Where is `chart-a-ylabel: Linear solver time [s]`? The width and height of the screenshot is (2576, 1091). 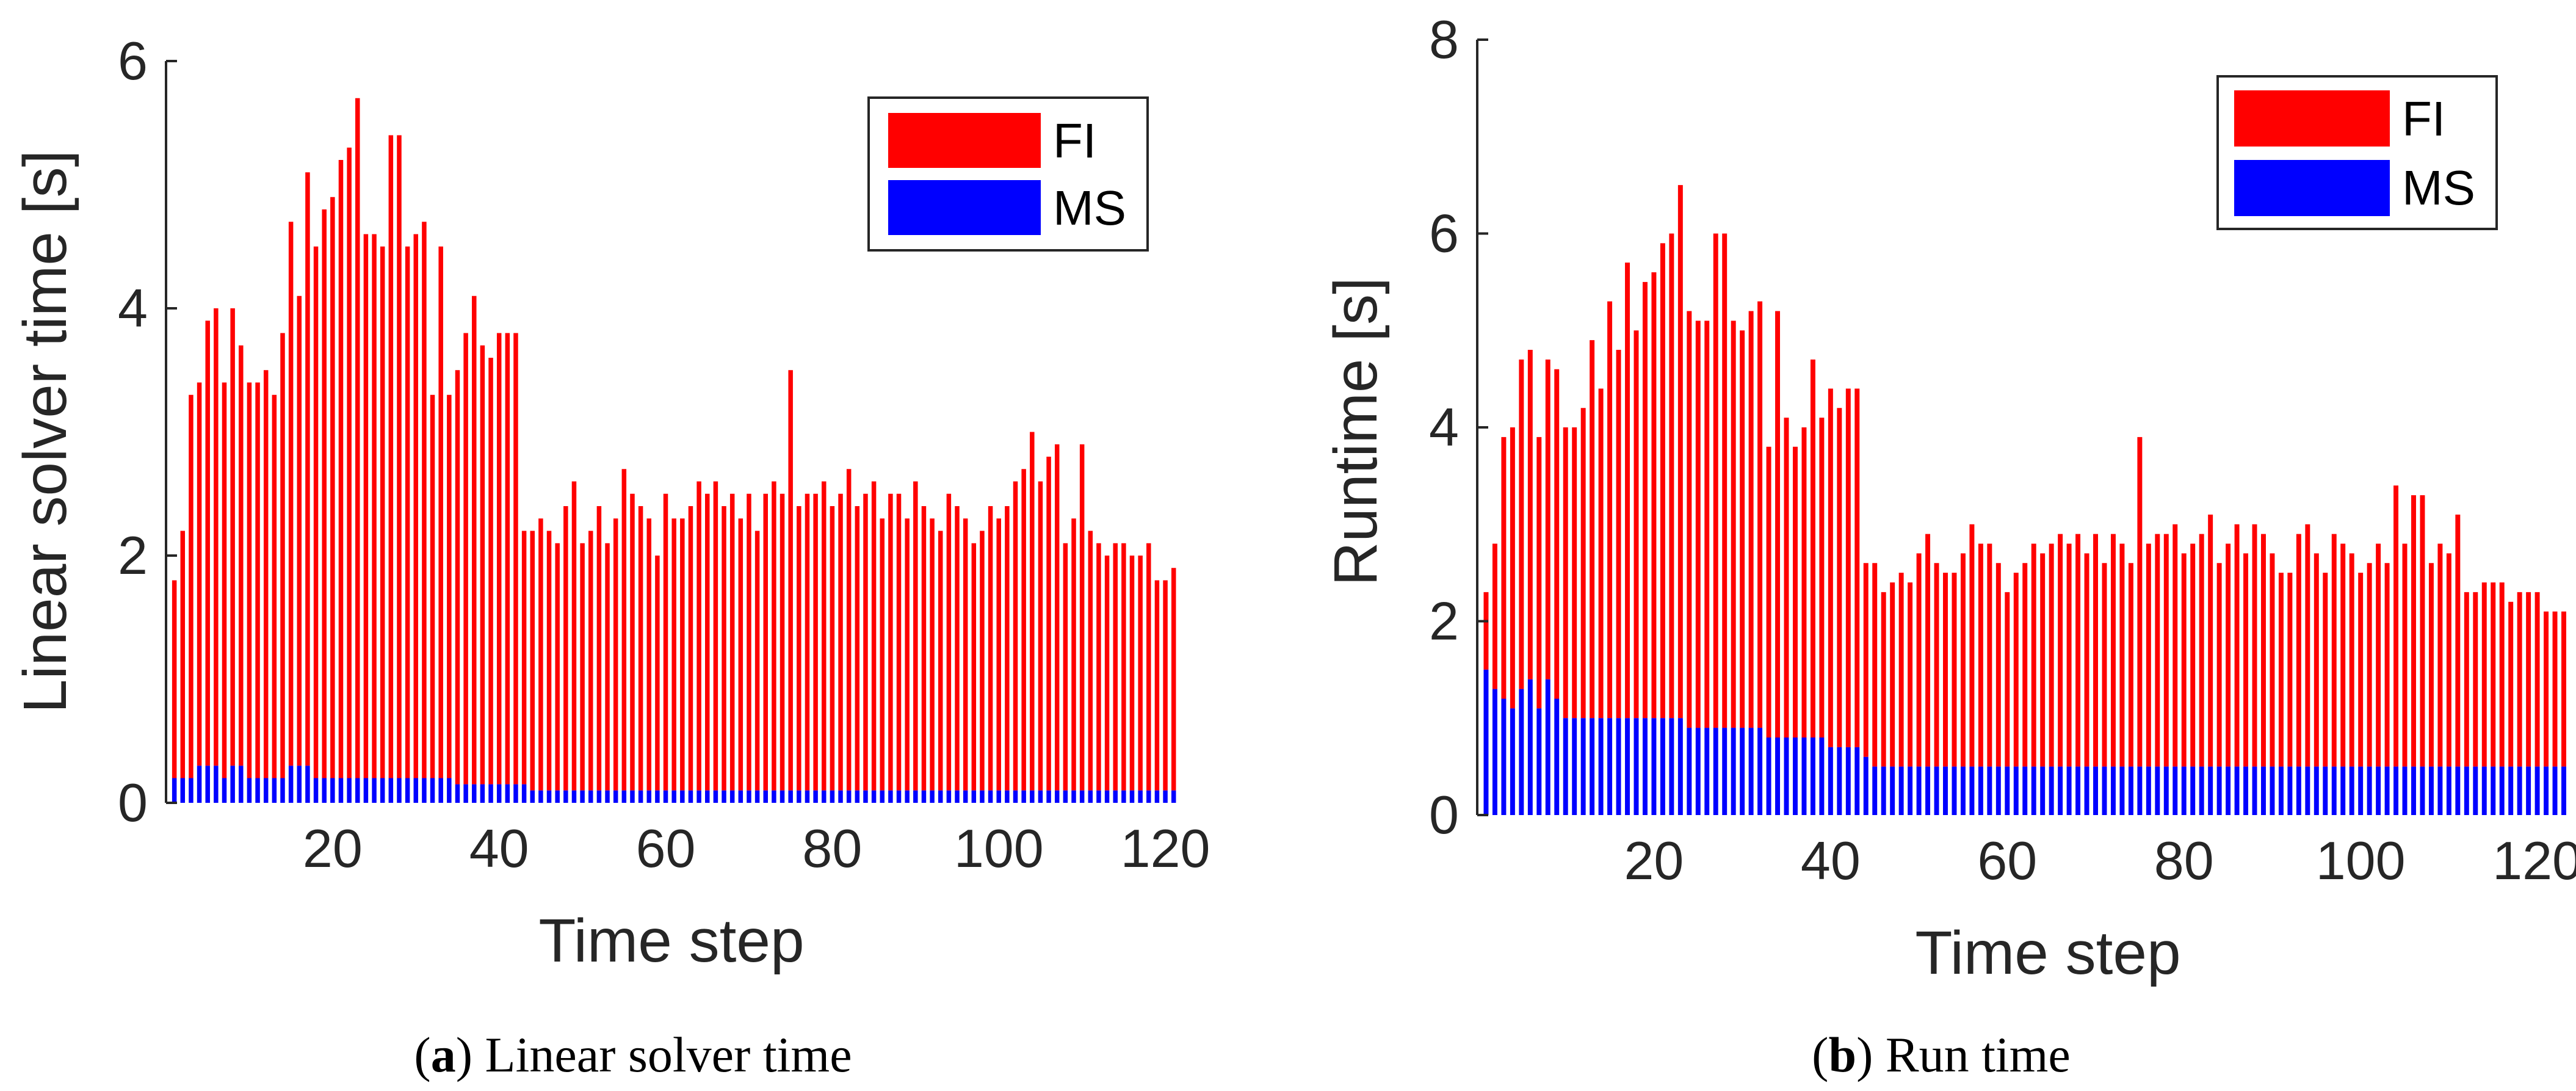
chart-a-ylabel: Linear solver time [s] is located at coordinates (45, 432).